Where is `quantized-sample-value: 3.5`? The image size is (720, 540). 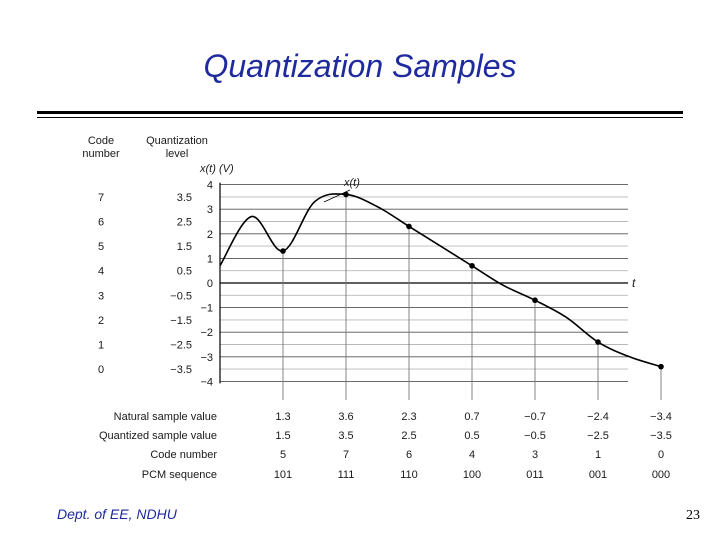 quantized-sample-value: 3.5 is located at coordinates (345, 436).